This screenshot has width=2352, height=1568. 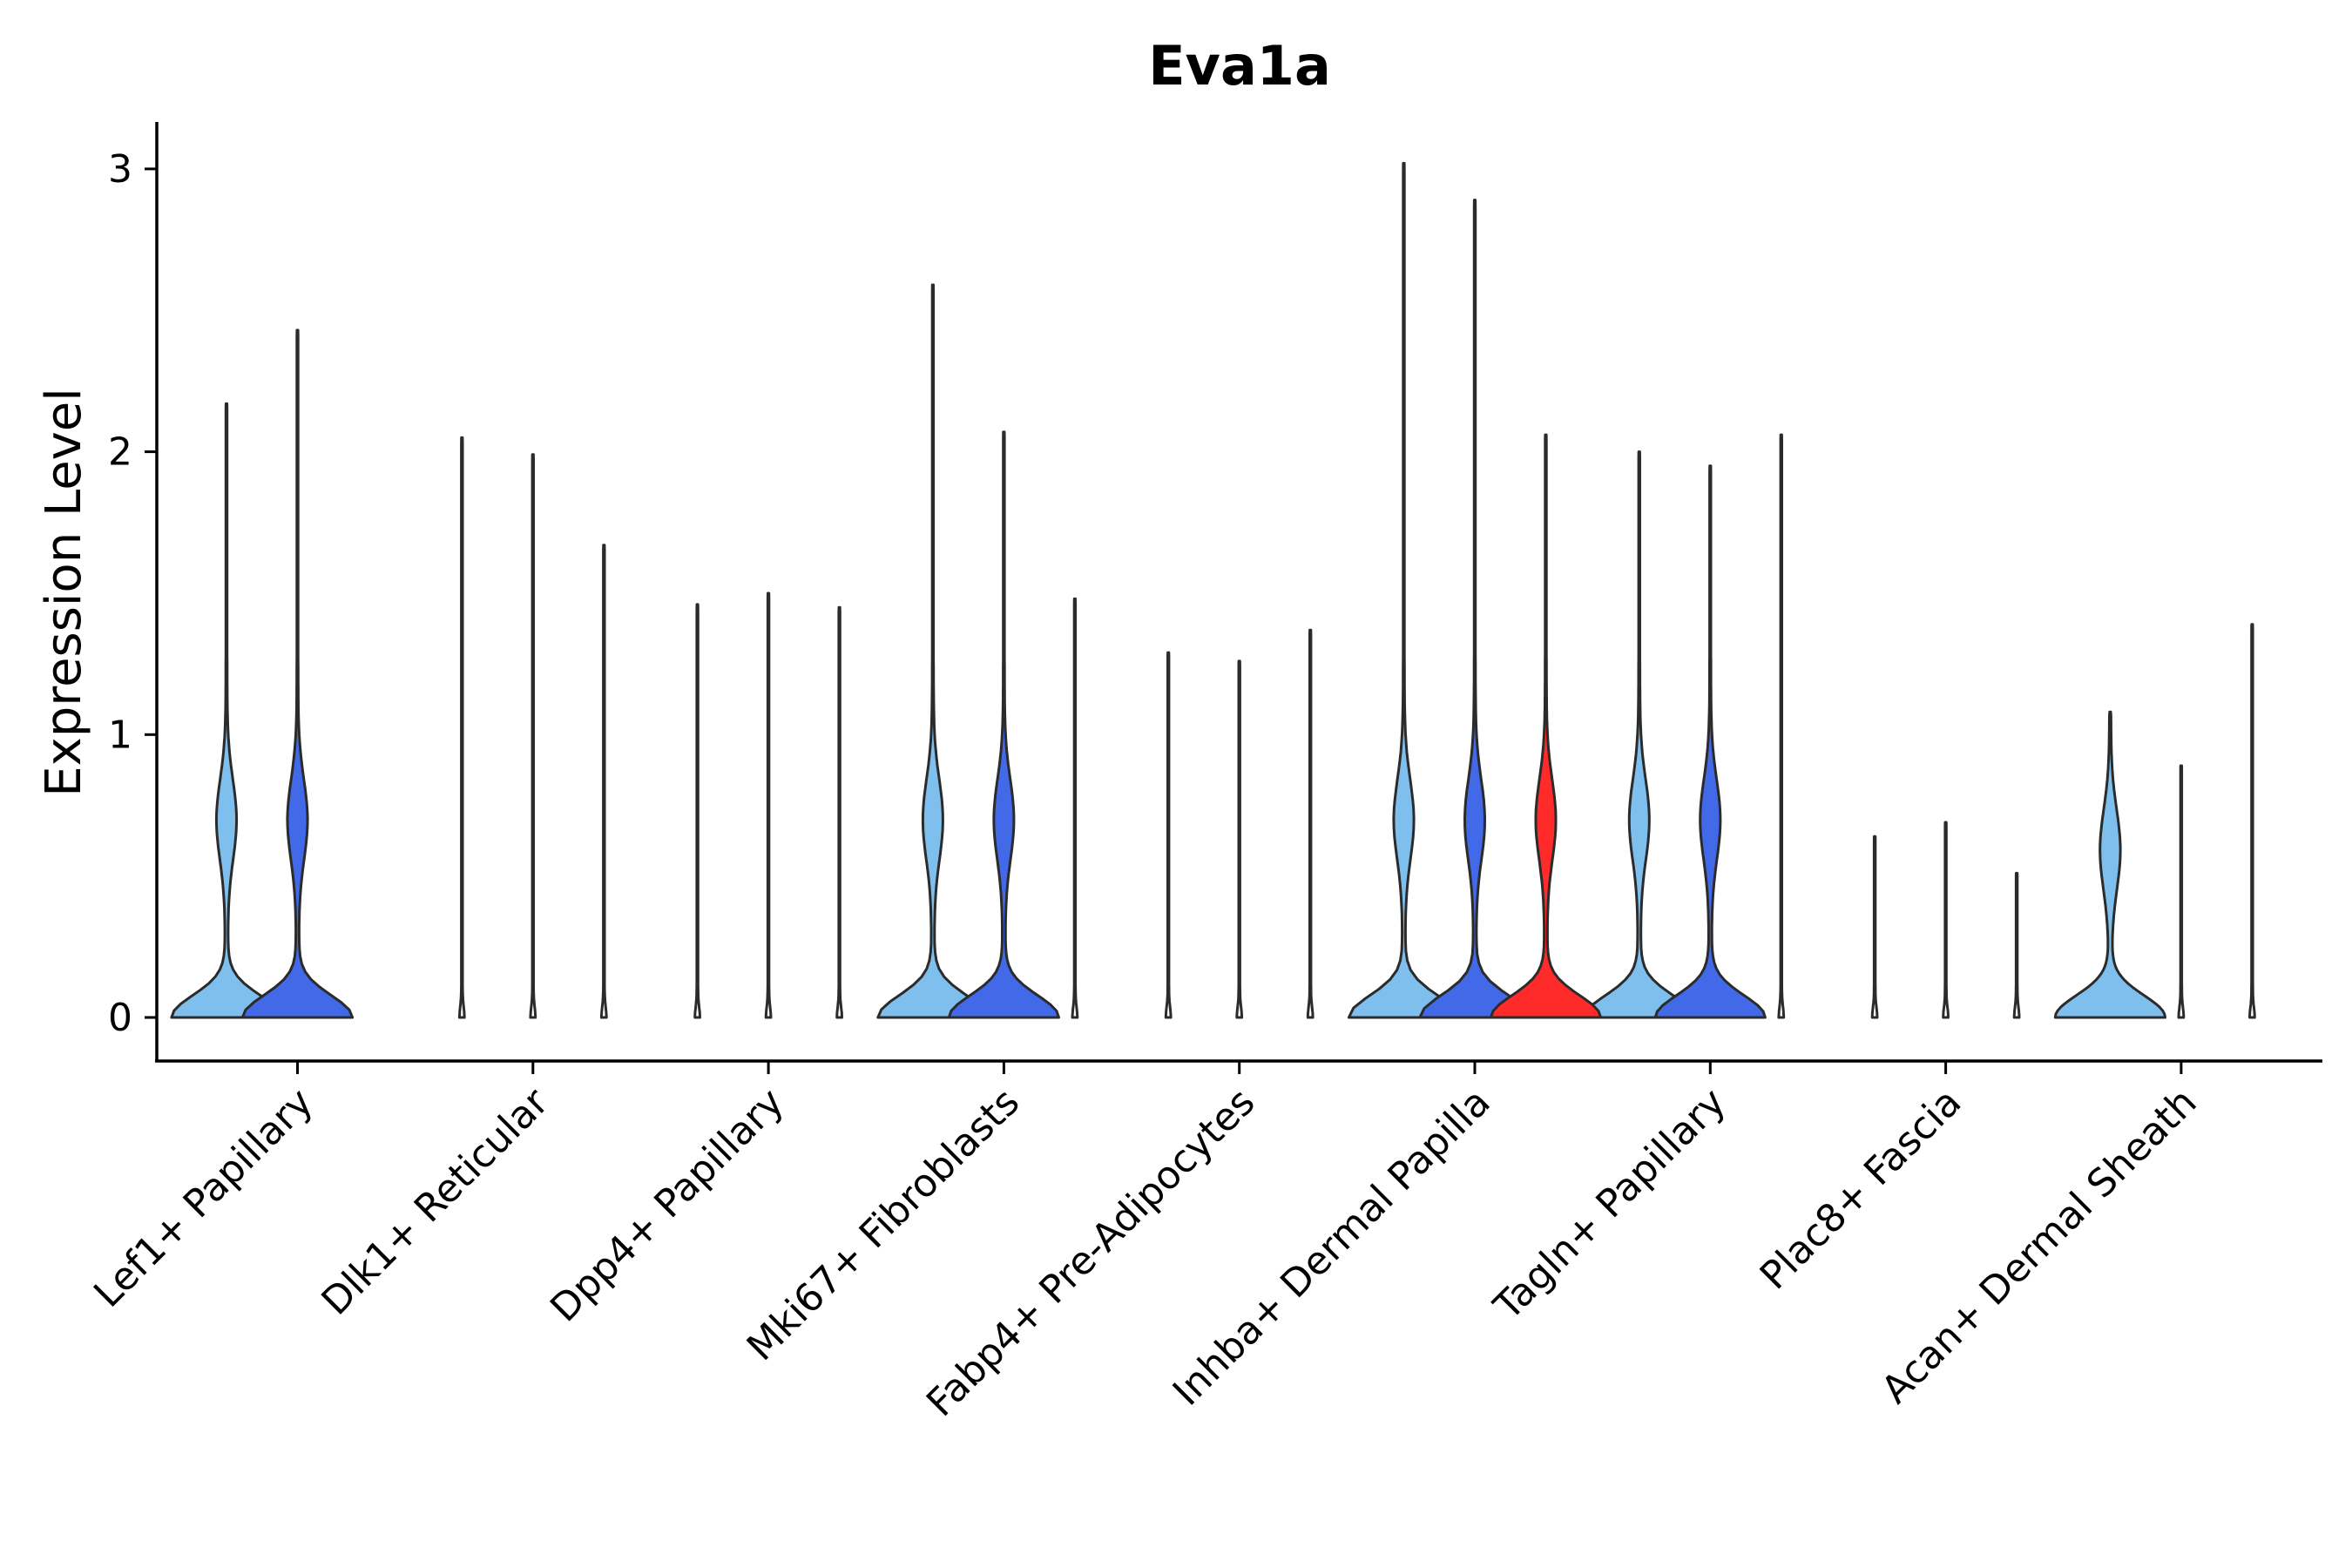 What do you see at coordinates (1861, 1189) in the screenshot?
I see `x-tick-label: Plac8+ Fascia` at bounding box center [1861, 1189].